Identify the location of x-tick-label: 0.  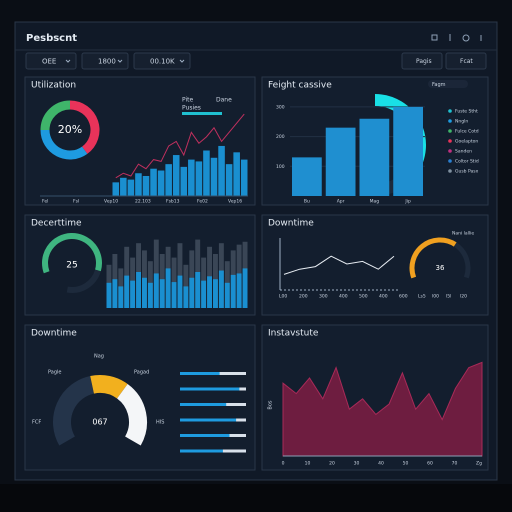
(283, 464).